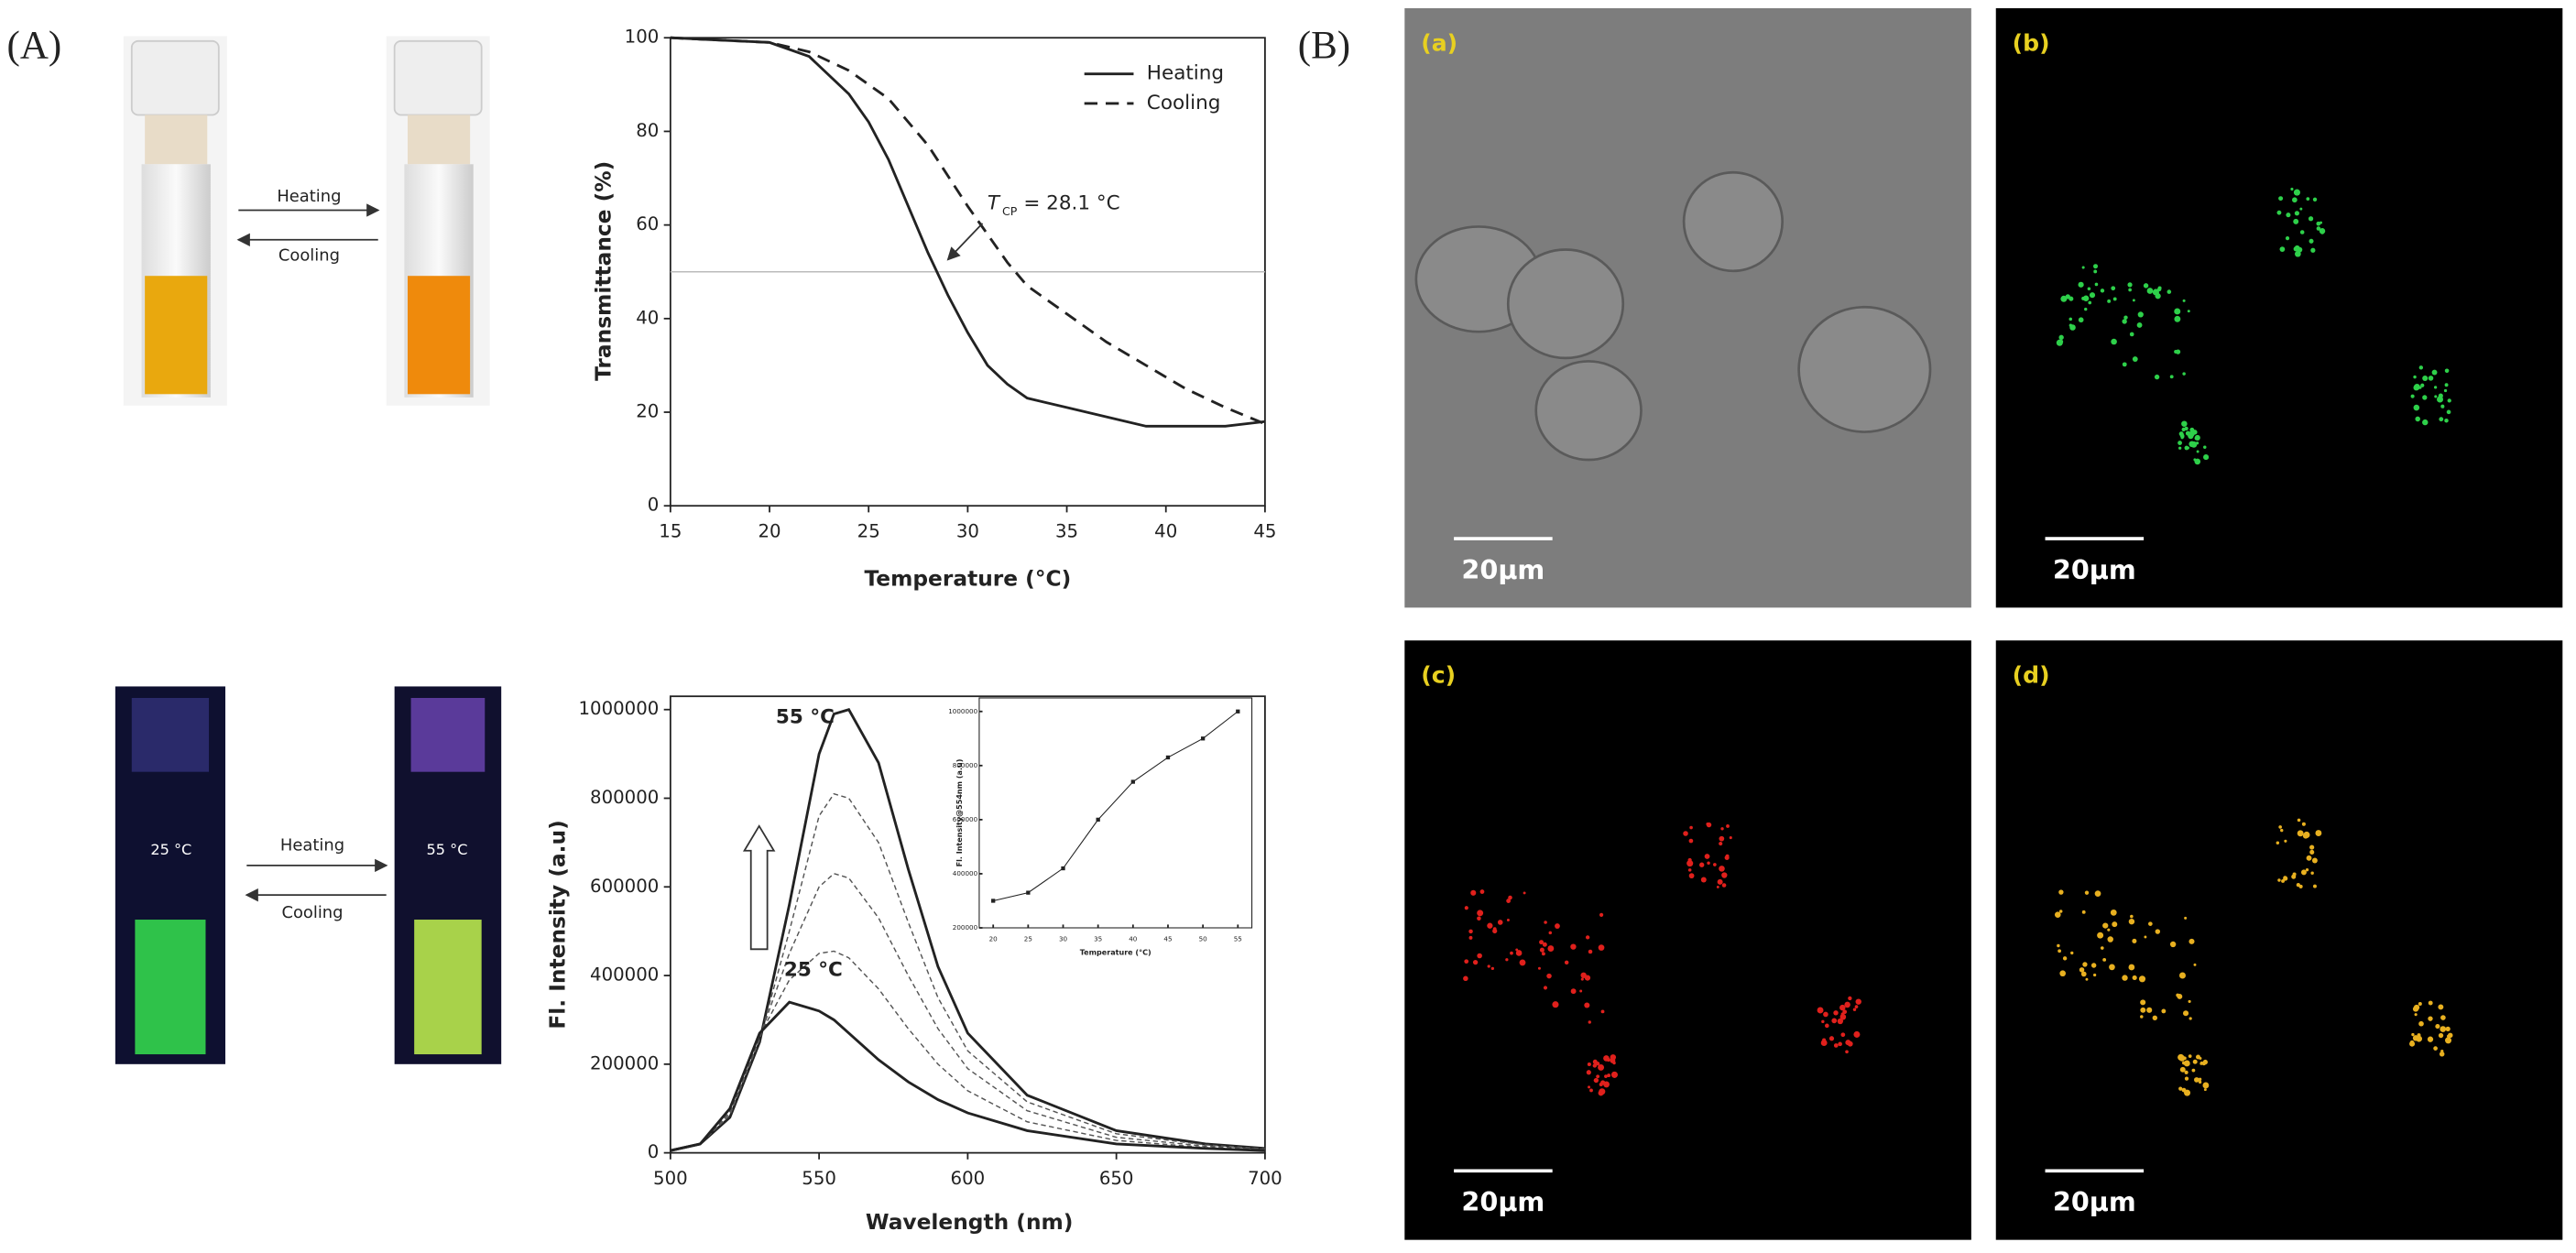  I want to click on y-tick-label: 40, so click(648, 317).